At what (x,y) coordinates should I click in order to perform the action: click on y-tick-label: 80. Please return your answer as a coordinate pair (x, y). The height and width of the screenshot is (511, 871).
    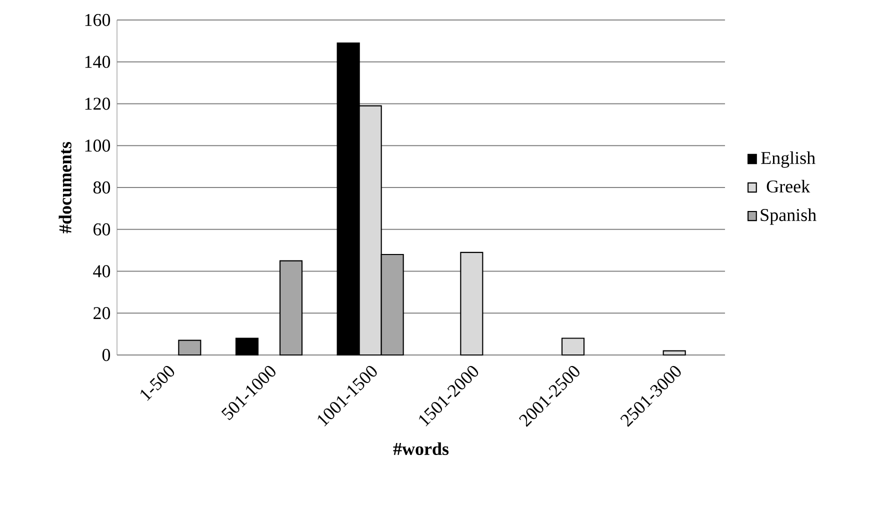
    Looking at the image, I should click on (101, 187).